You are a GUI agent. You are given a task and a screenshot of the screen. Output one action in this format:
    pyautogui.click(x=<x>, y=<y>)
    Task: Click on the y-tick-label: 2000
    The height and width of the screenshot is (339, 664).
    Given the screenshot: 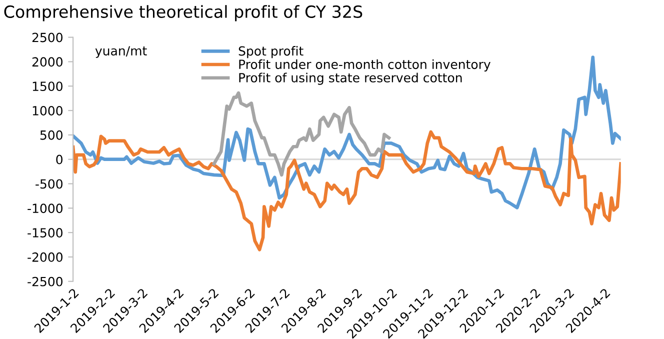 What is the action you would take?
    pyautogui.click(x=47, y=62)
    